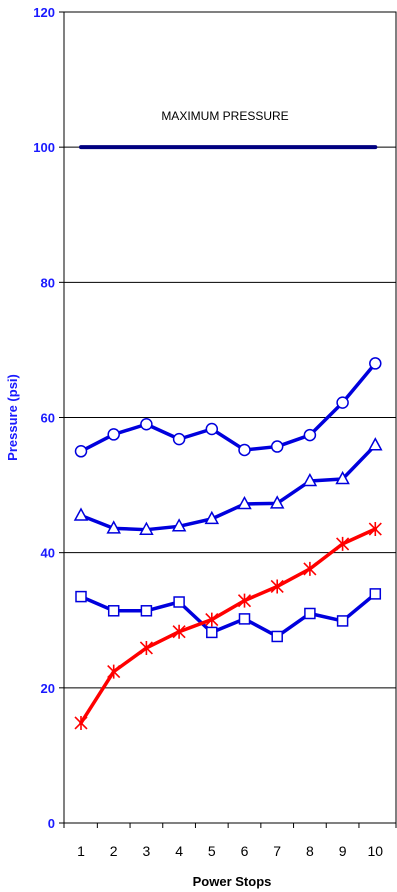 The height and width of the screenshot is (892, 397). Describe the element at coordinates (179, 851) in the screenshot. I see `x-tick-label: 4` at that location.